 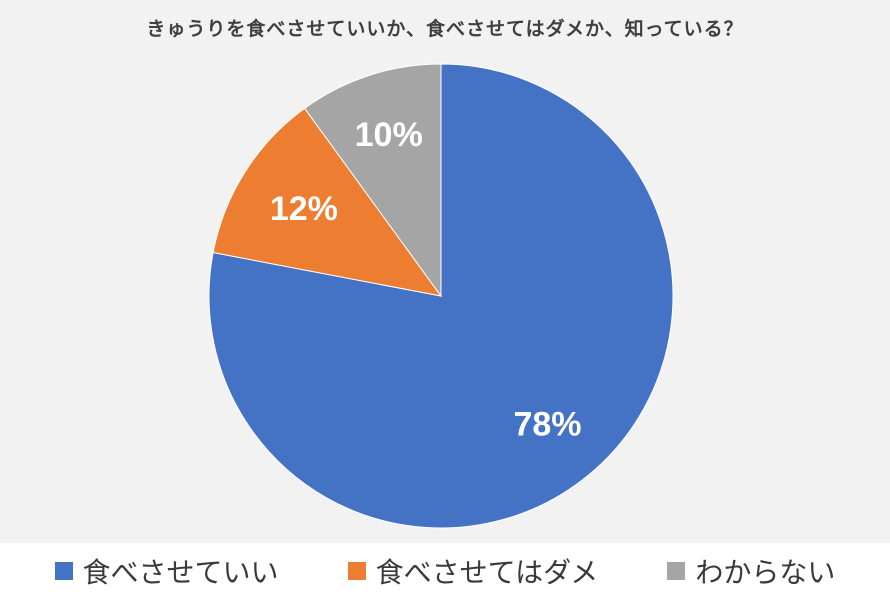 What do you see at coordinates (547, 425) in the screenshot?
I see `data-label-safe: 78%` at bounding box center [547, 425].